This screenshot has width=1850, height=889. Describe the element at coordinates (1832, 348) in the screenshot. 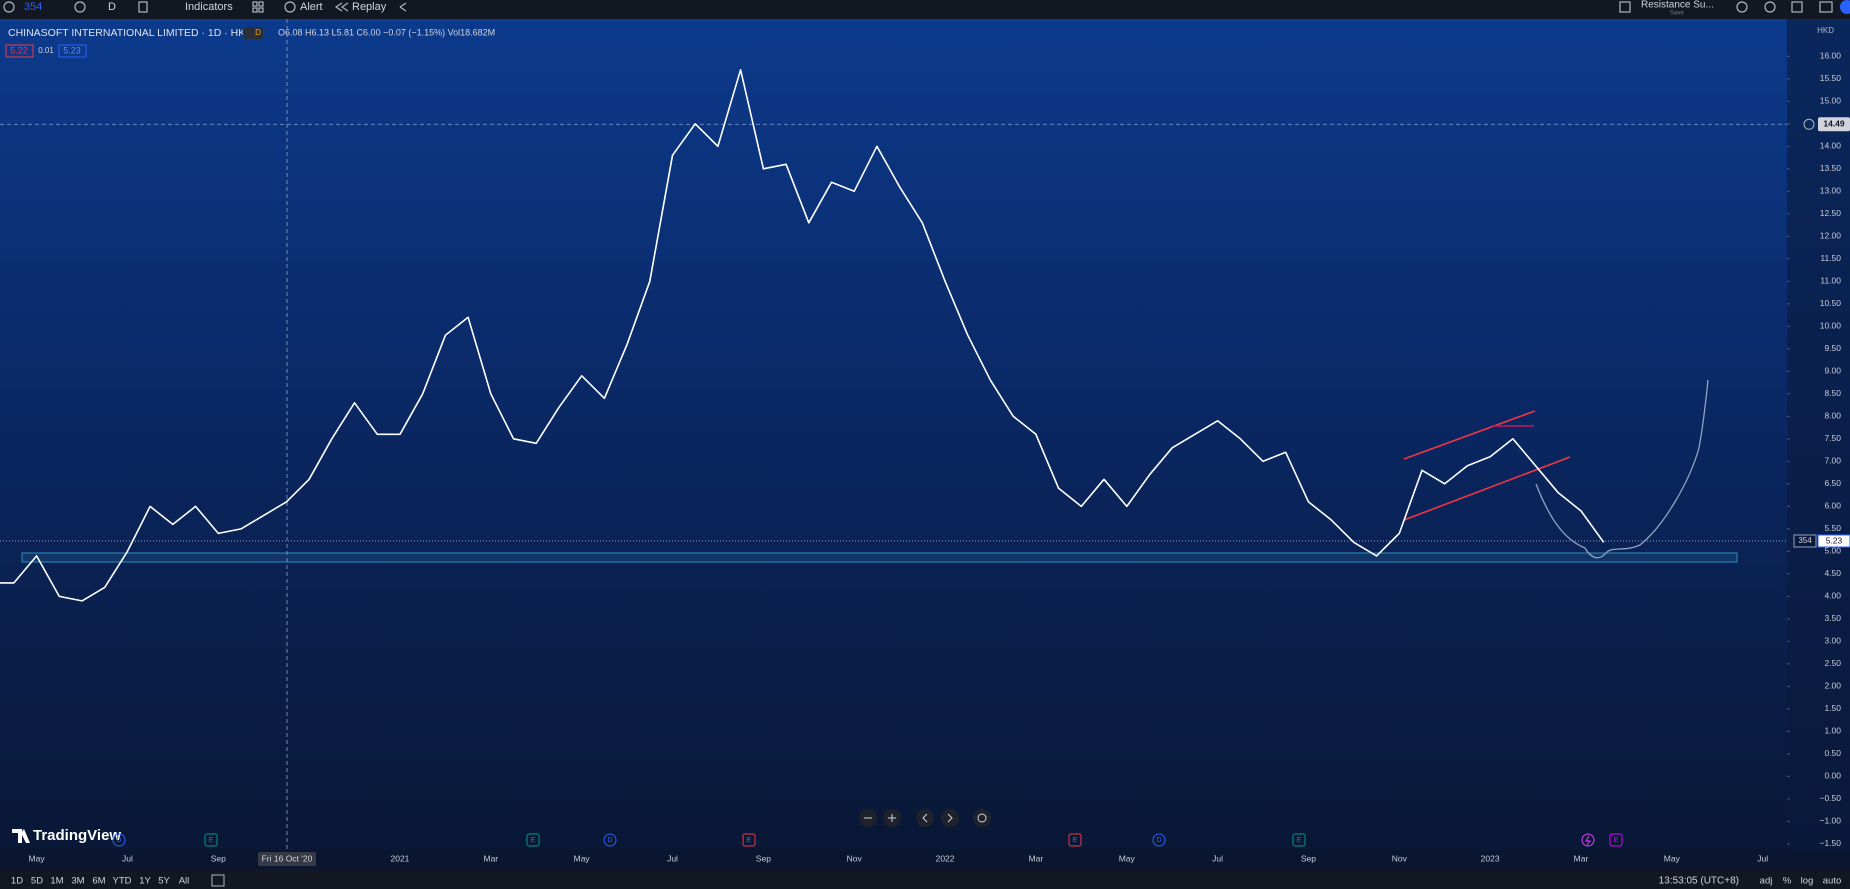

I see `y-tick-label: 9.50` at that location.